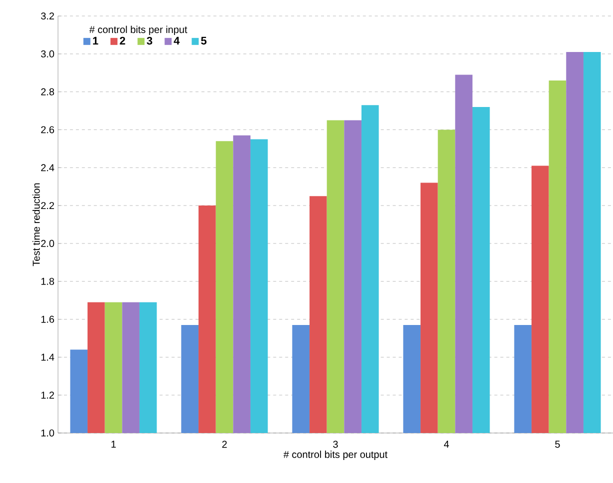 The image size is (613, 483). What do you see at coordinates (446, 444) in the screenshot?
I see `x-tick-label: 4` at bounding box center [446, 444].